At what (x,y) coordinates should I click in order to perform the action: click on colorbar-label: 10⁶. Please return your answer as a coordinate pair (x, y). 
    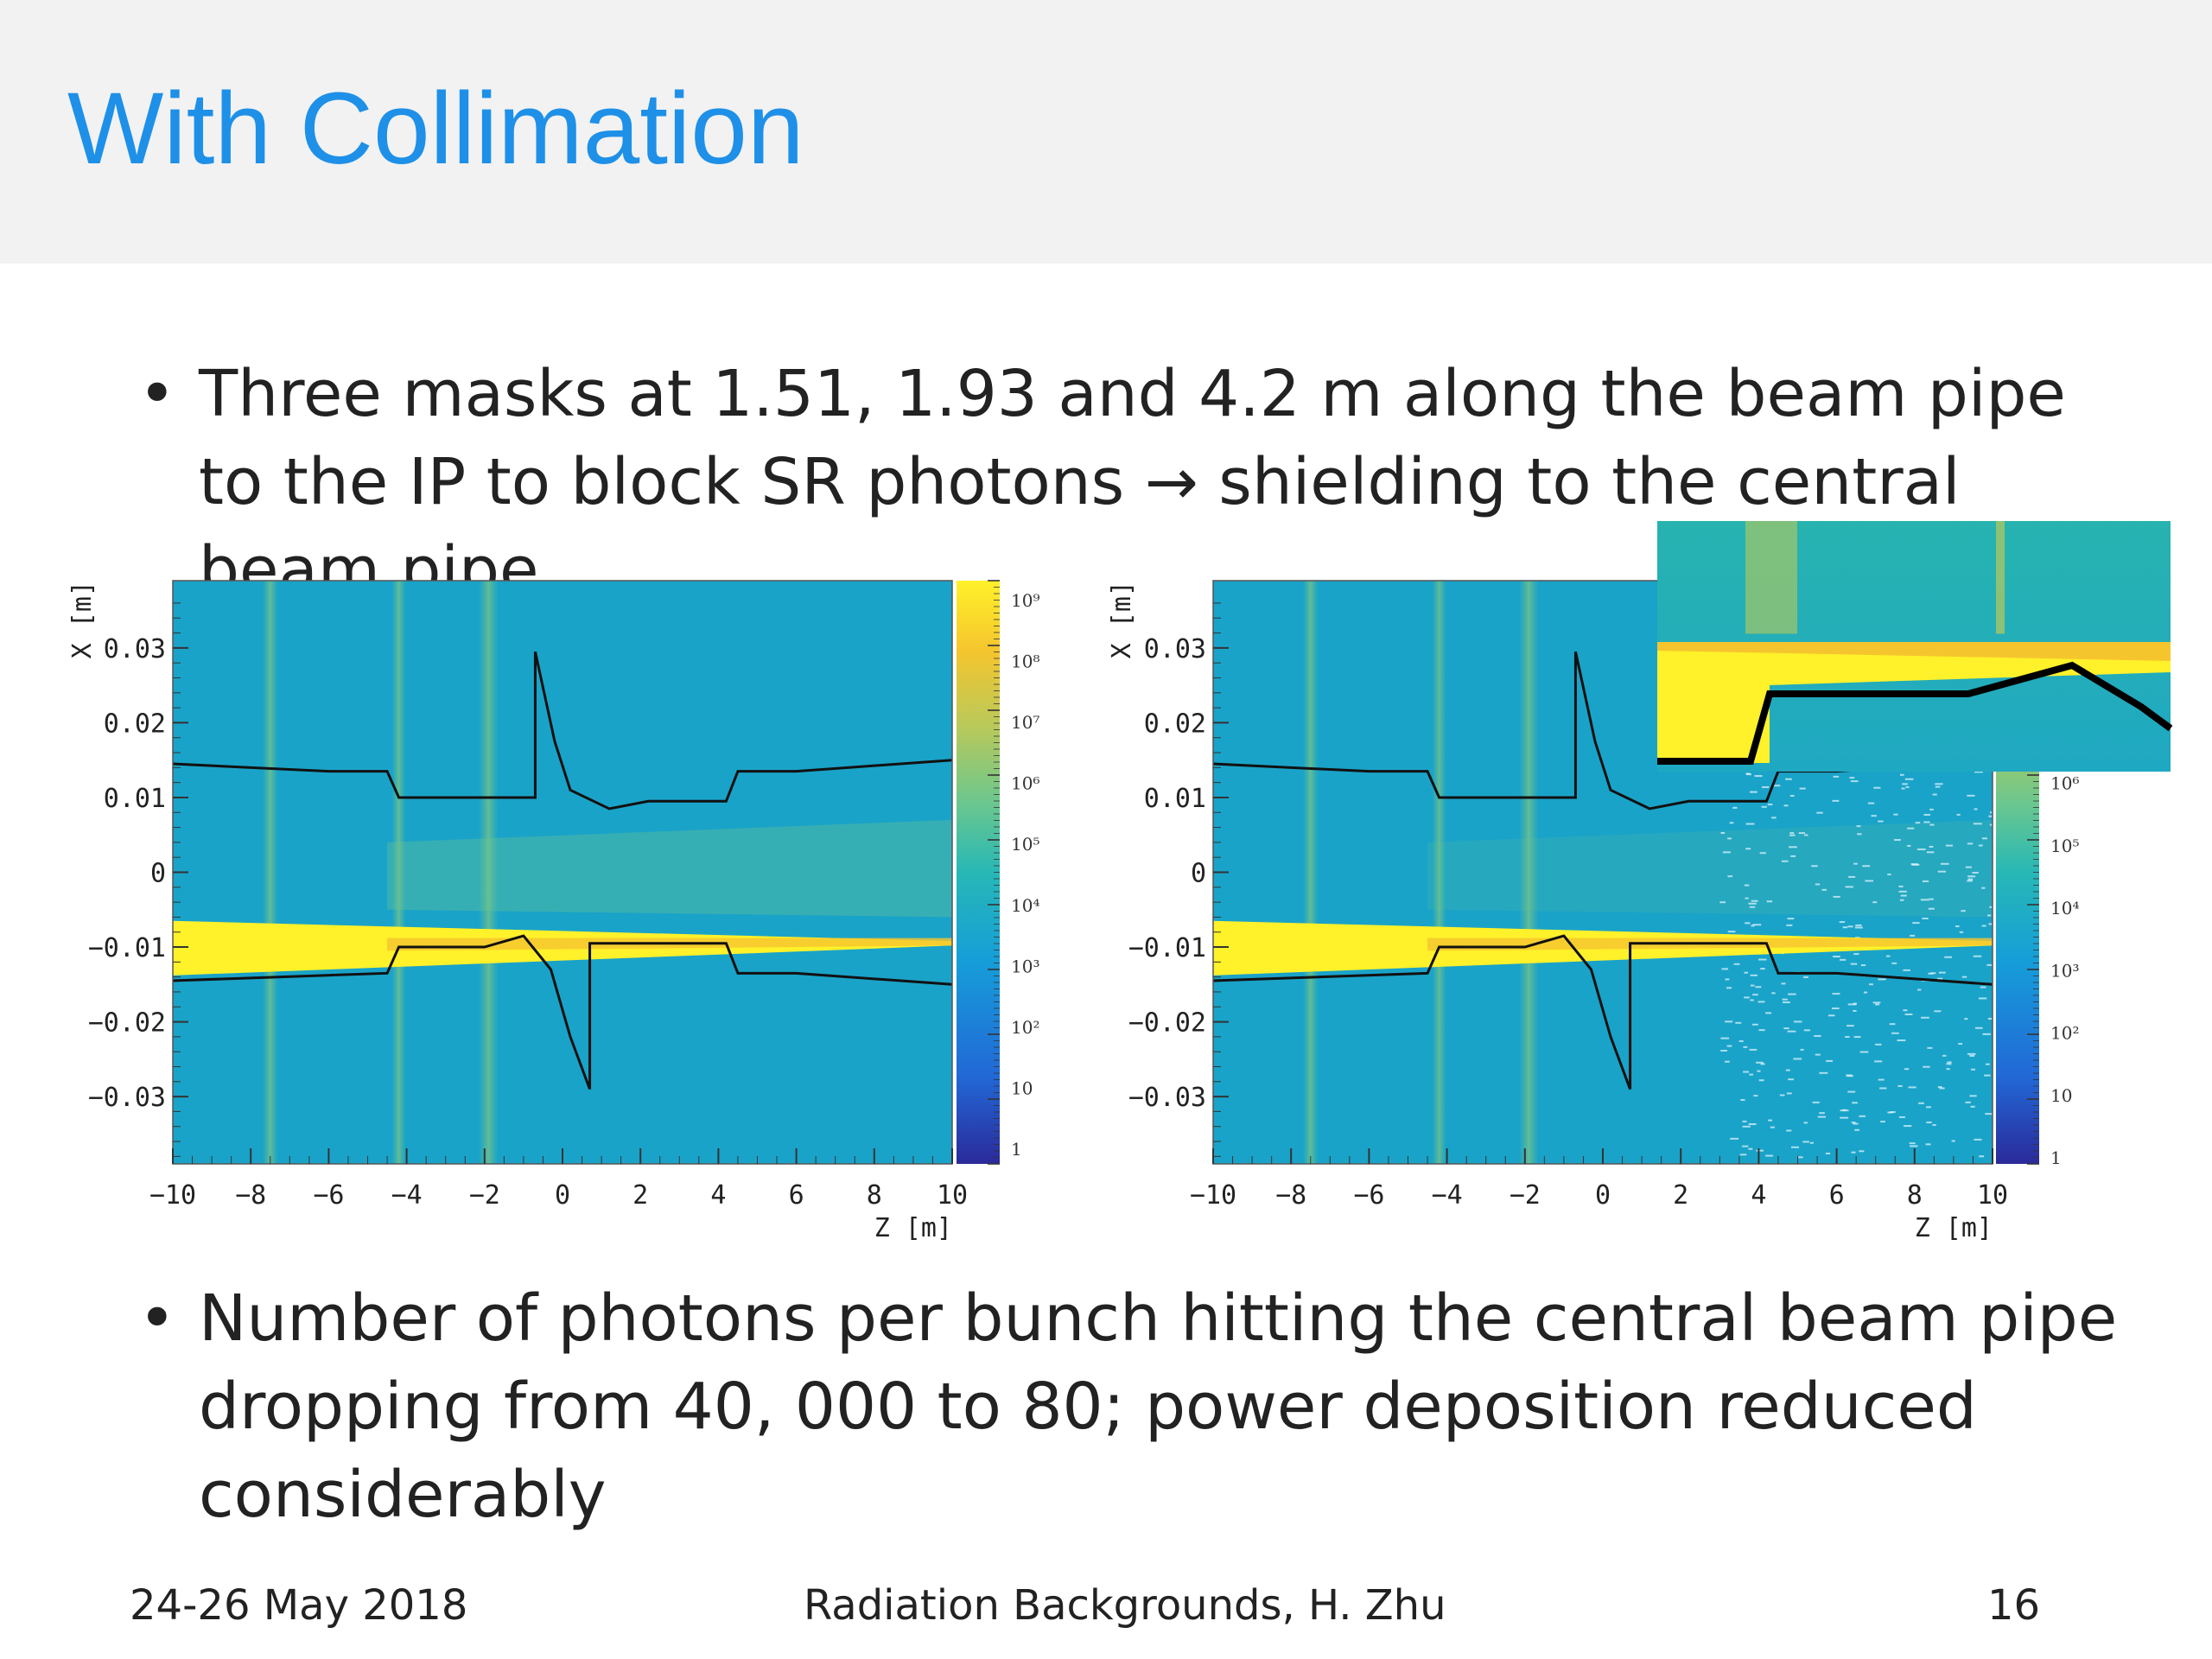
    Looking at the image, I should click on (1025, 783).